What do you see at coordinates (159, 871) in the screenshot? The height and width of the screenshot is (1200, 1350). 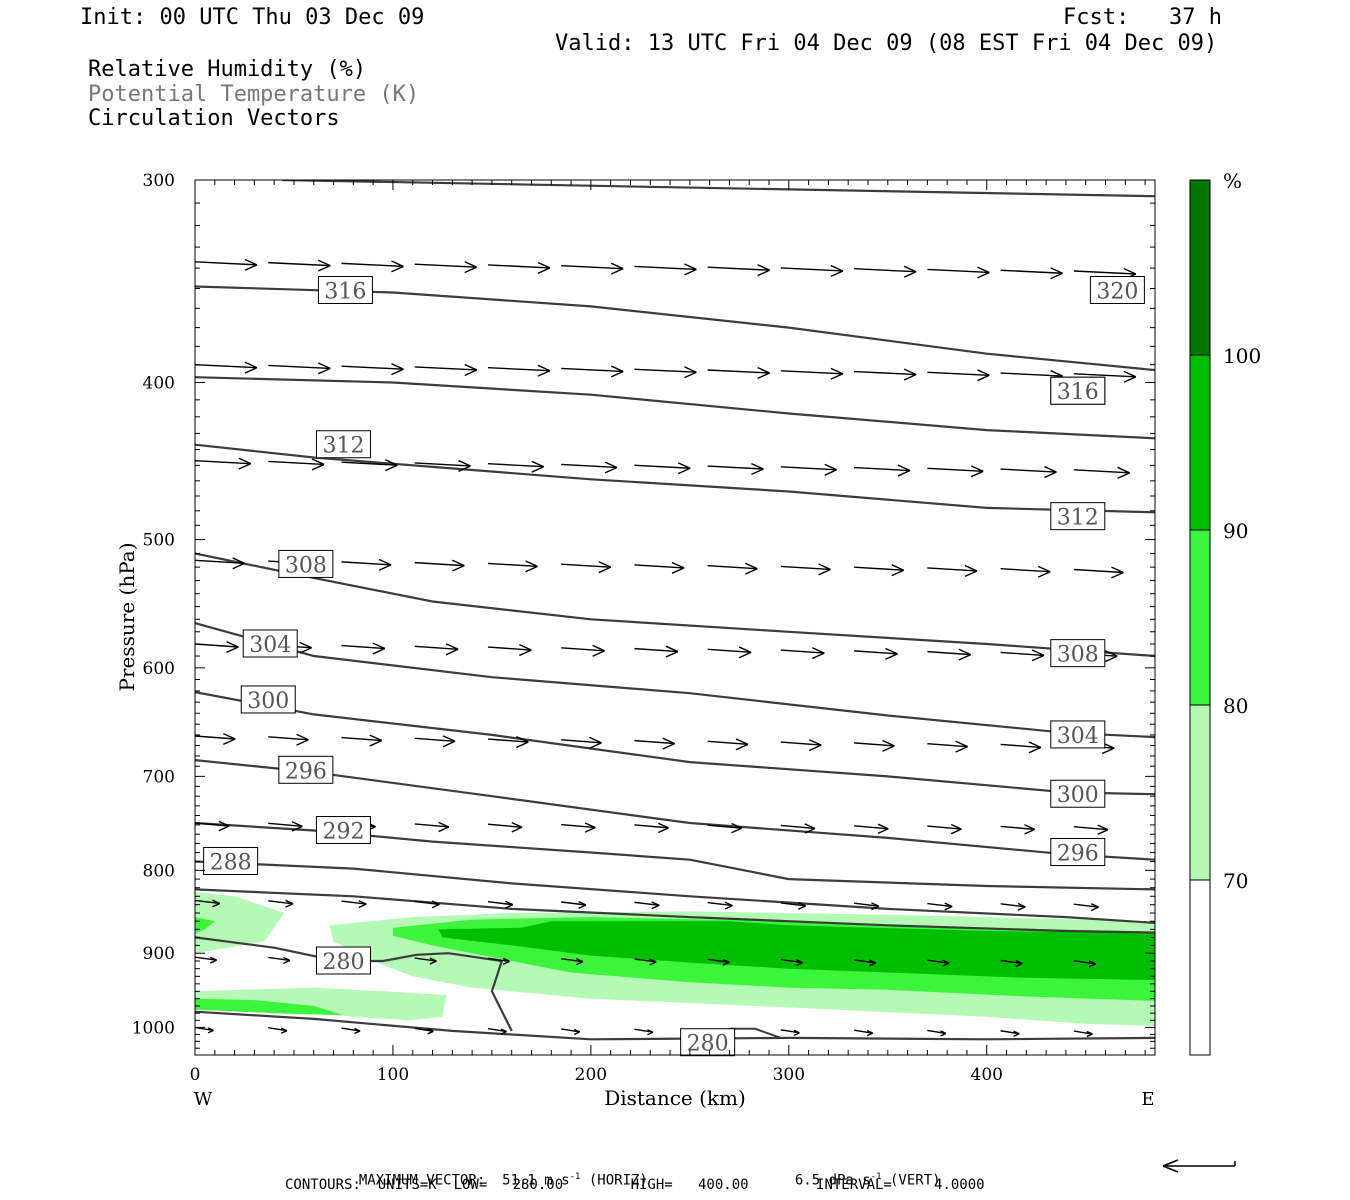 I see `y-tick-label-800: 800` at bounding box center [159, 871].